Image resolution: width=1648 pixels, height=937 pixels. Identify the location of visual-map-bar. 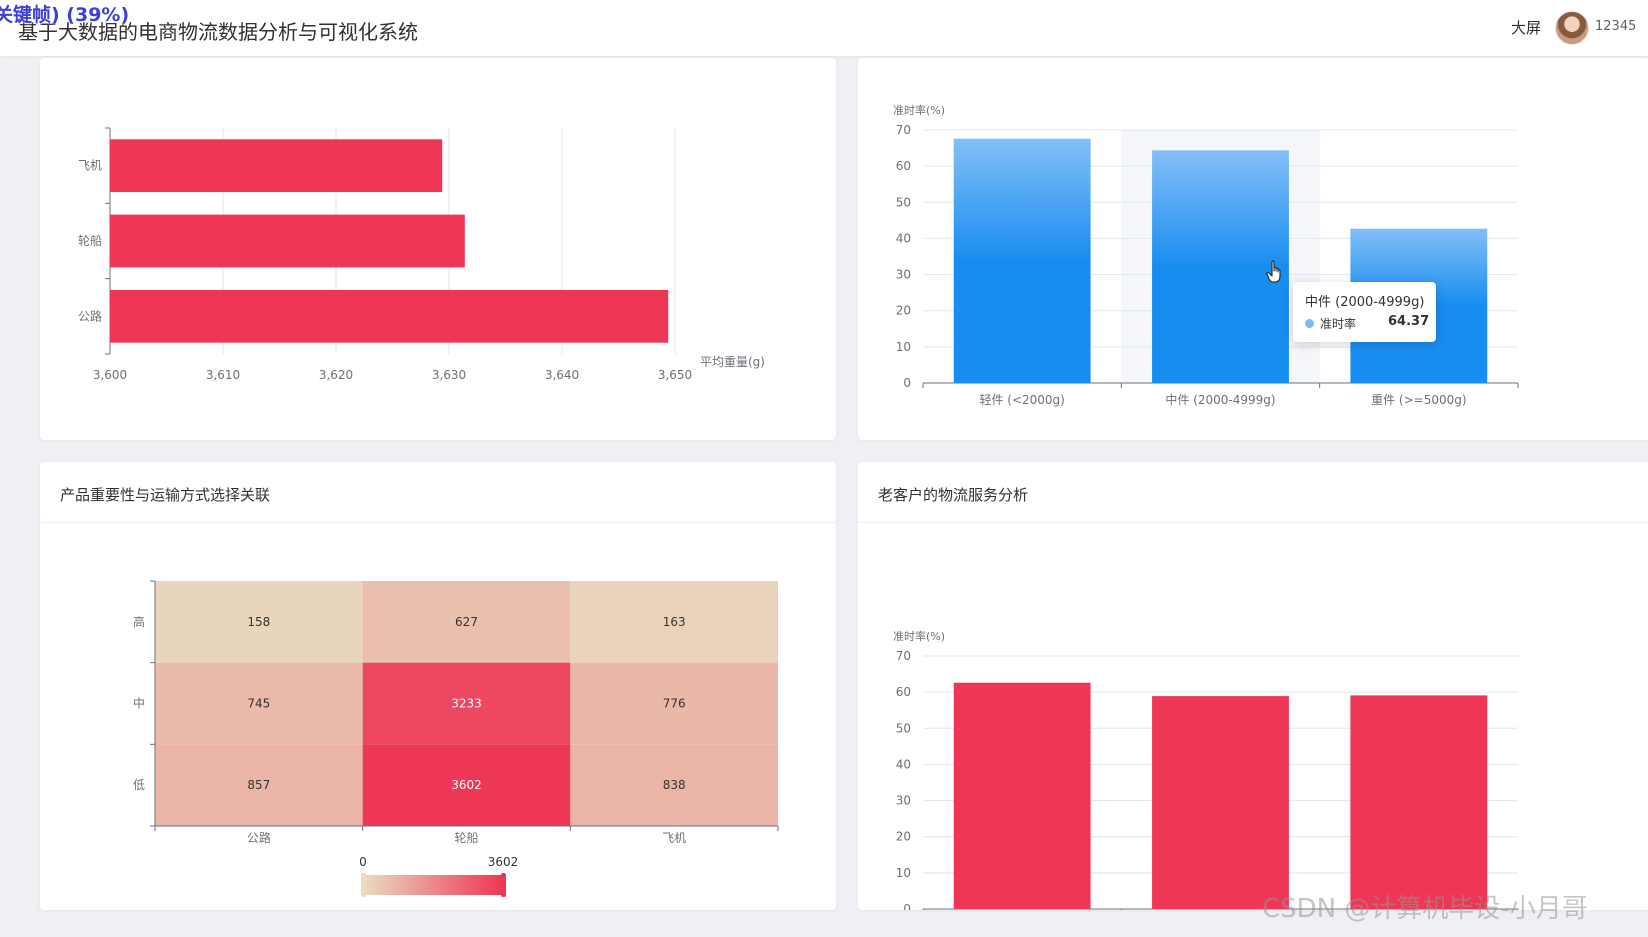
(433, 885).